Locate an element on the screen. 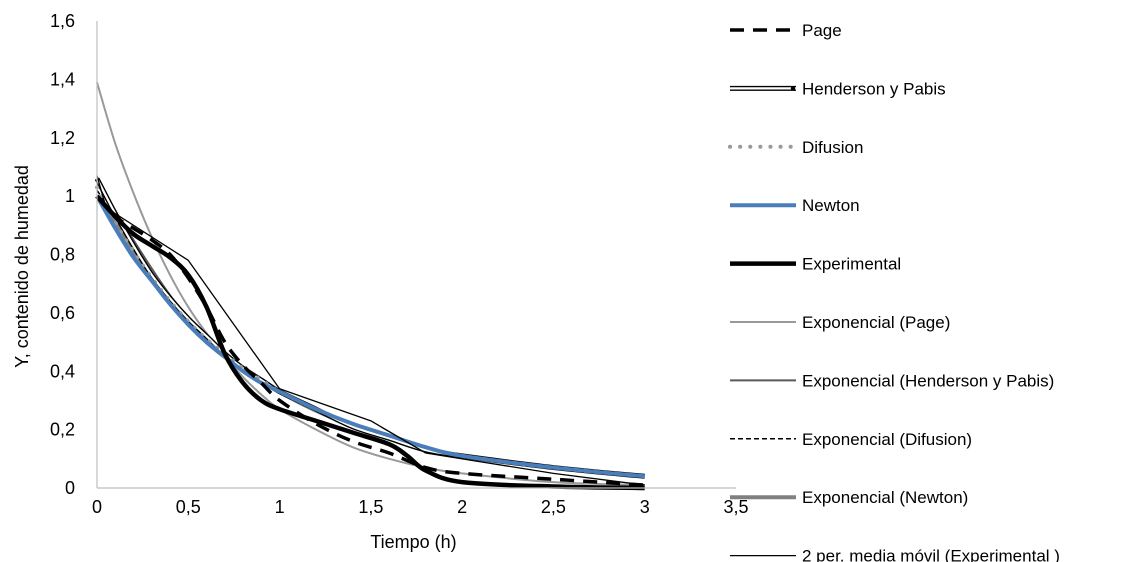  y-tick-label: 0,2 is located at coordinates (62, 430).